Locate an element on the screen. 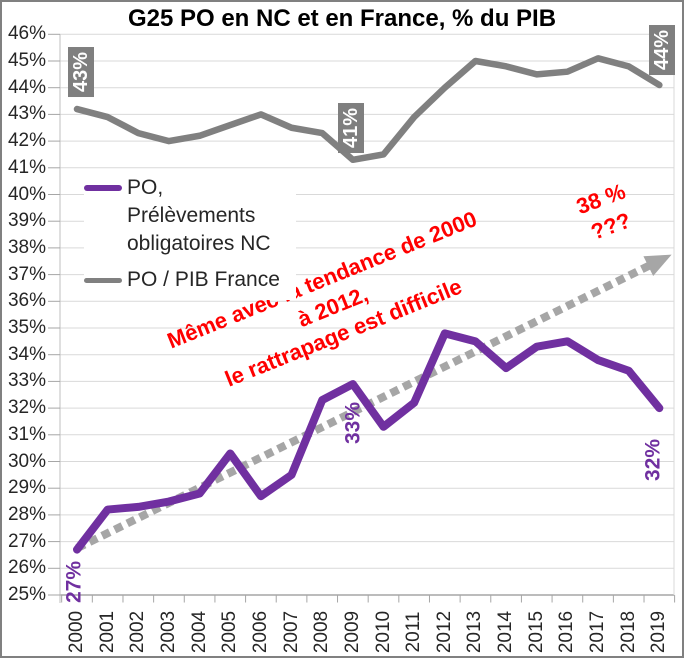 This screenshot has height=658, width=684. y-axis-label: 45% is located at coordinates (26, 60).